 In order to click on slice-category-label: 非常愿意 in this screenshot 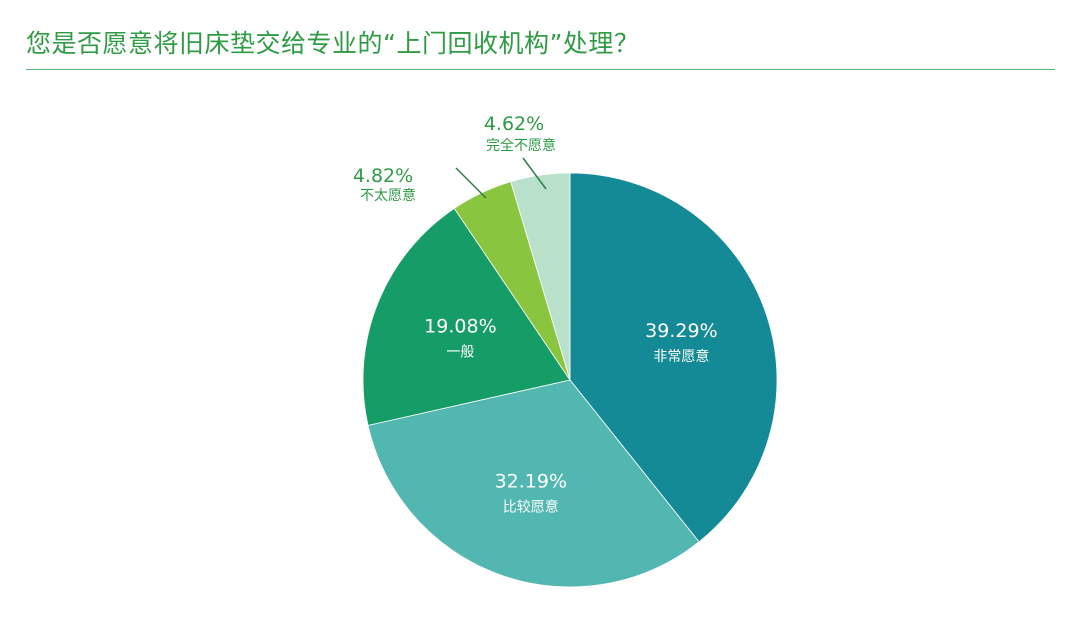, I will do `click(681, 356)`.